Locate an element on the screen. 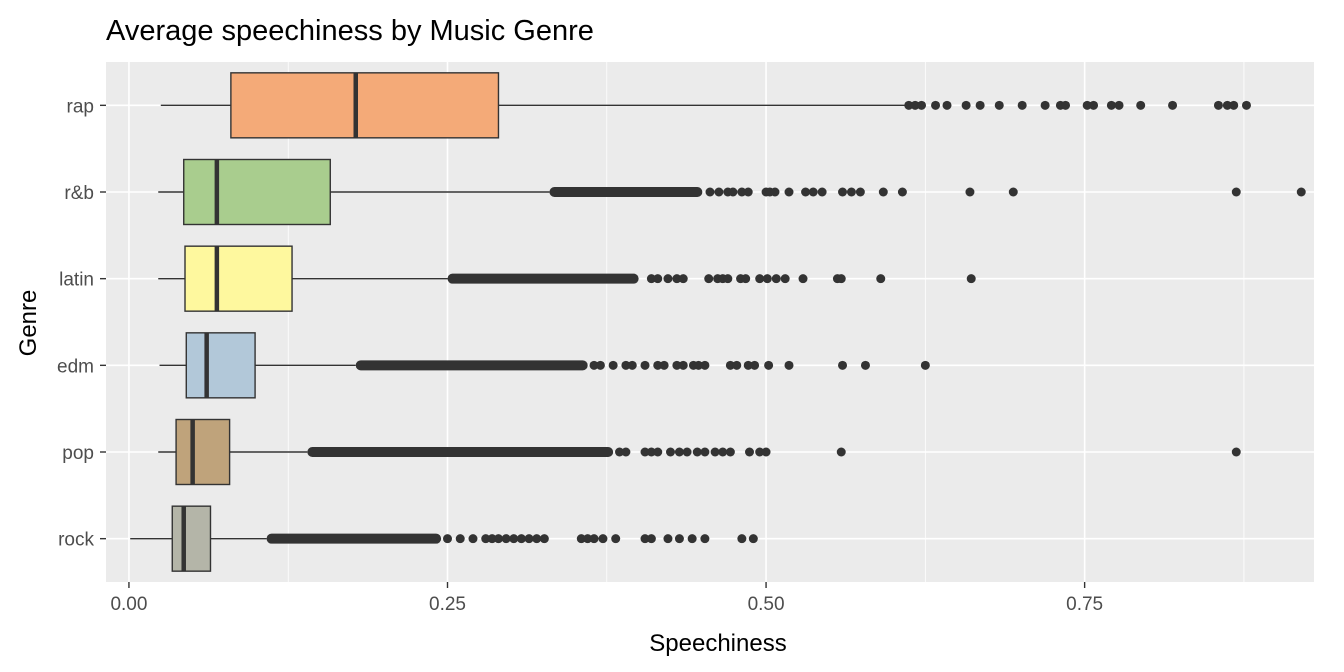 This screenshot has width=1344, height=672. y-axis-title: Genre is located at coordinates (28, 323).